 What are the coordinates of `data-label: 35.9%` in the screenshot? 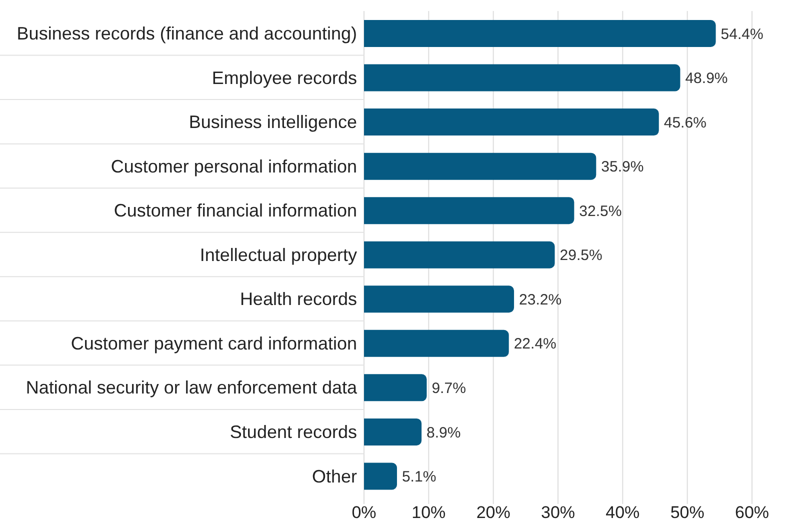 It's located at (622, 167).